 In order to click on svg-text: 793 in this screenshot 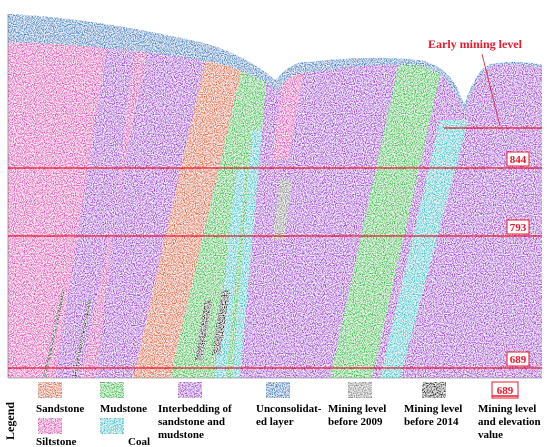, I will do `click(518, 228)`.